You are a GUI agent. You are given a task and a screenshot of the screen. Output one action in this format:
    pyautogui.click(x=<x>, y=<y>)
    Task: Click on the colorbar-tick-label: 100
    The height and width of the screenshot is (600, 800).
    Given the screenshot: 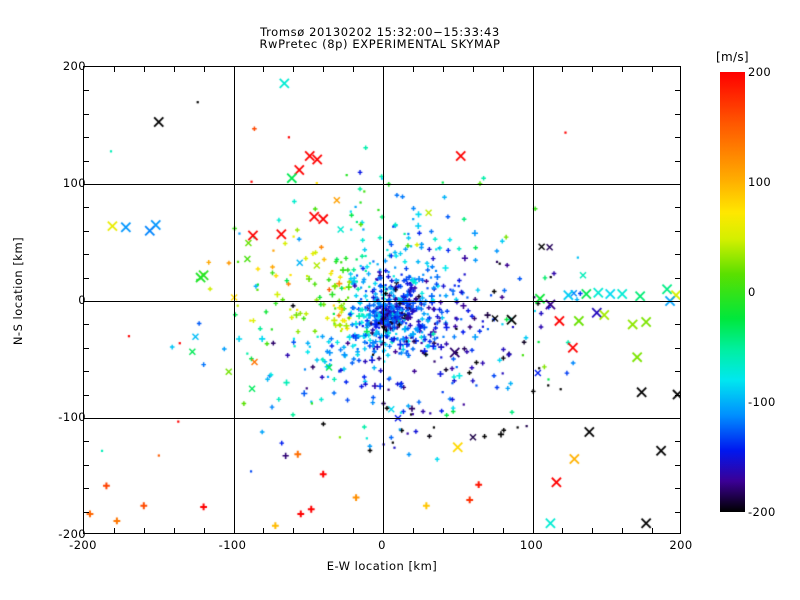 What is the action you would take?
    pyautogui.click(x=760, y=182)
    